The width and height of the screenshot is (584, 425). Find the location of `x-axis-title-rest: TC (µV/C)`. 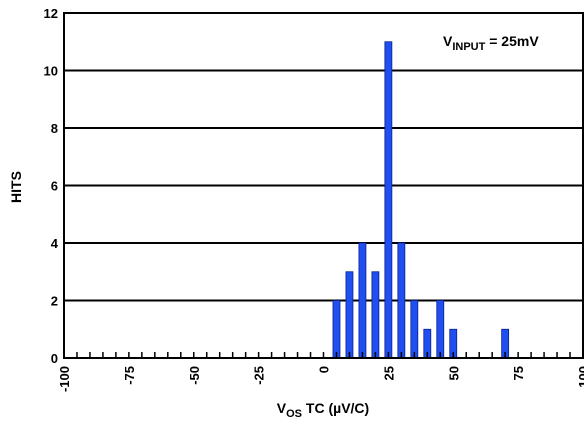

x-axis-title-rest: TC (µV/C) is located at coordinates (335, 408).